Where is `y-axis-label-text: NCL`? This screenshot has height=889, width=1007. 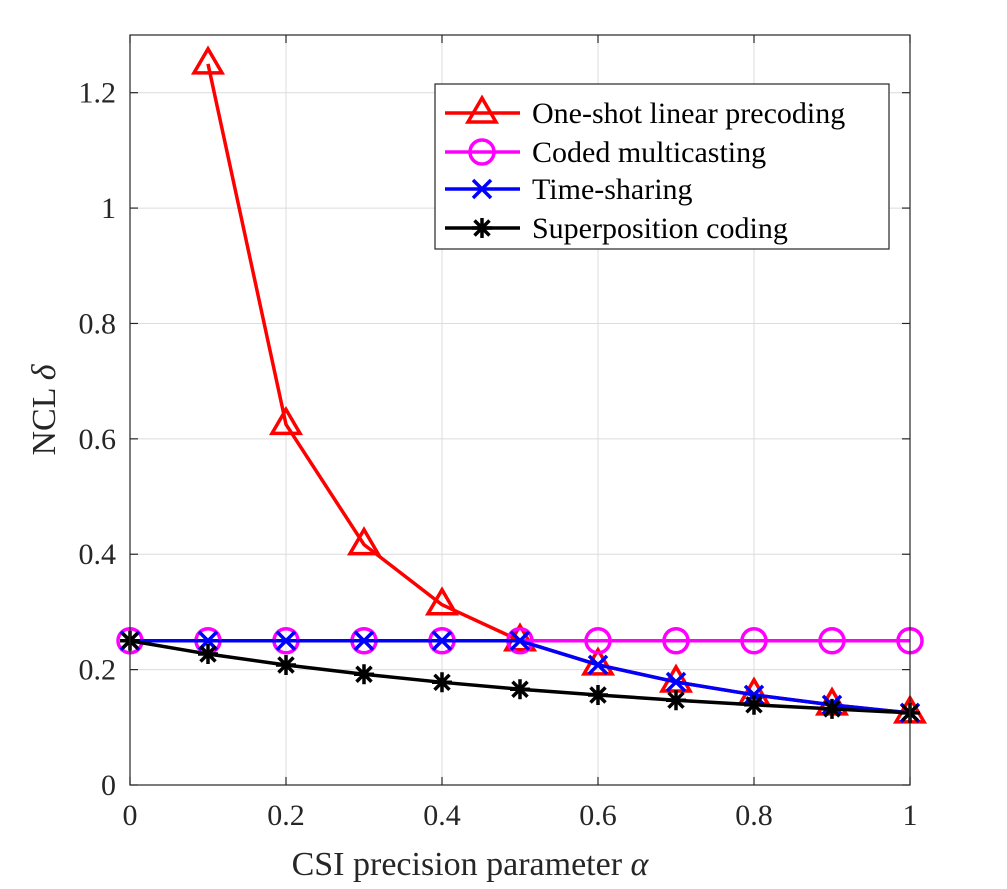
y-axis-label-text: NCL is located at coordinates (44, 422).